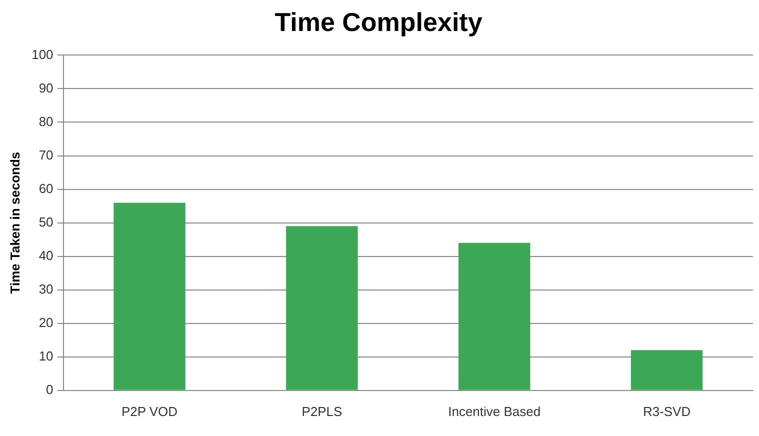 This screenshot has width=759, height=436. Describe the element at coordinates (666, 411) in the screenshot. I see `x-tick-label: R3-SVD` at that location.